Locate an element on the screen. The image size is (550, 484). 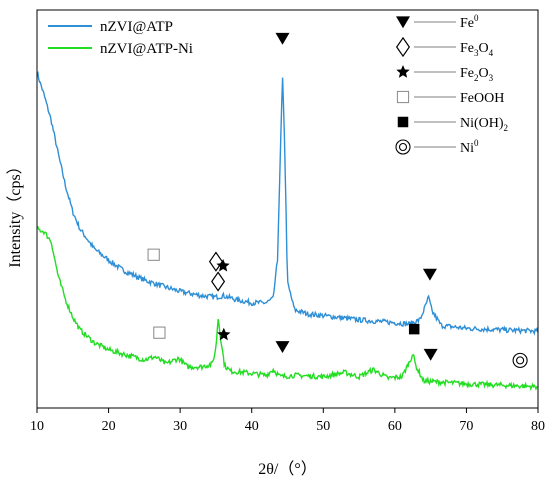
phase-legend: Fe0 Fe3O4 Fe2O3 FeOOH Ni(OH)2 Ni0 is located at coordinates (451, 84).